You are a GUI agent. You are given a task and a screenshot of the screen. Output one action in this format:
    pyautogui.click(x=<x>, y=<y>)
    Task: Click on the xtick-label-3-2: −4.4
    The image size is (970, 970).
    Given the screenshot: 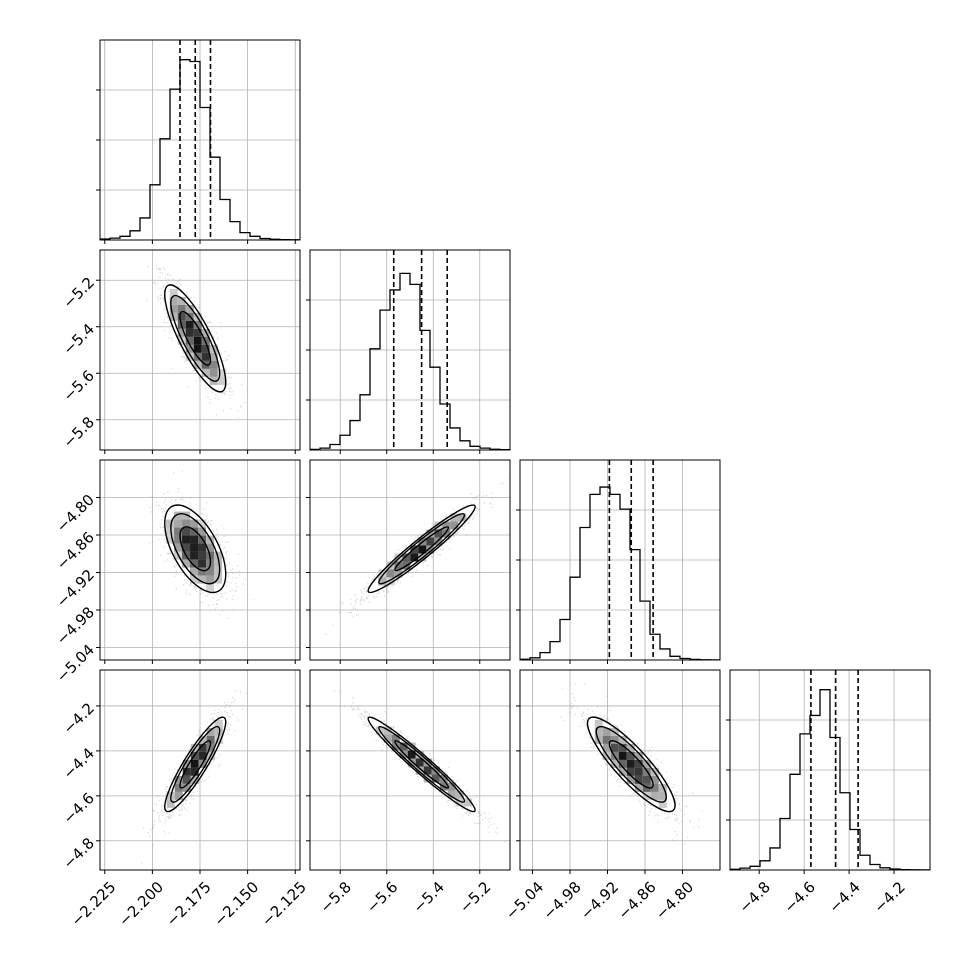 What is the action you would take?
    pyautogui.click(x=844, y=897)
    